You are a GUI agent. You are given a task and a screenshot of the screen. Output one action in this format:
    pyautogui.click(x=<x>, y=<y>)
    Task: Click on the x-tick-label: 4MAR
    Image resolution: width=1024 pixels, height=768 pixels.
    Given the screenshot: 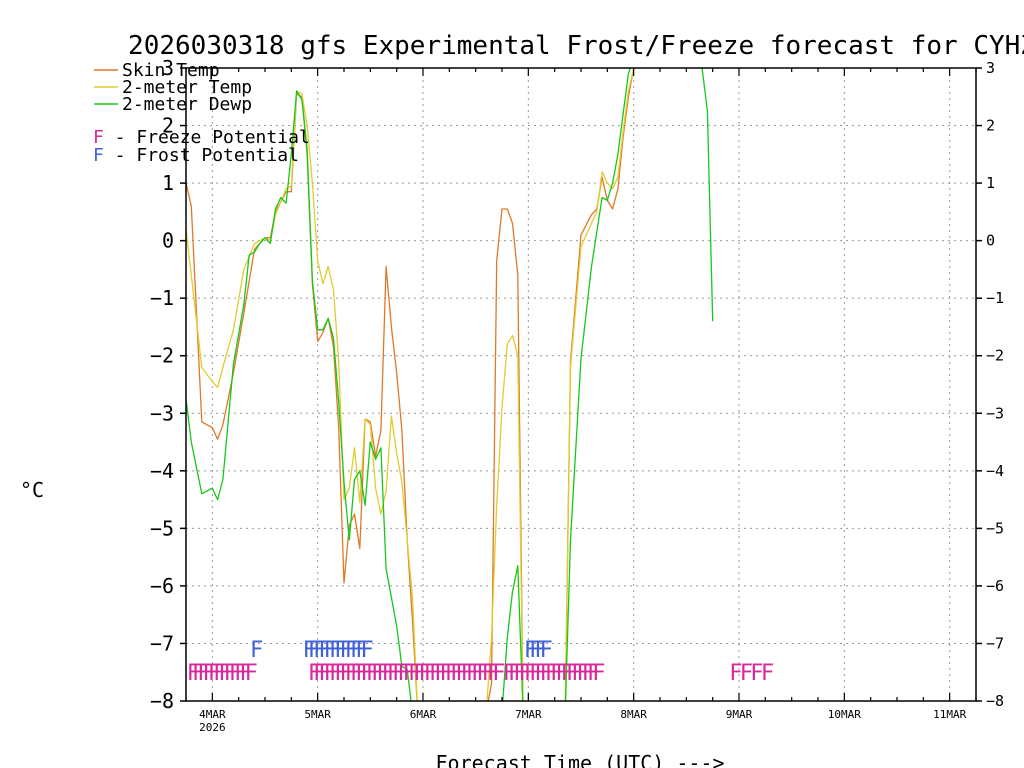 What is the action you would take?
    pyautogui.click(x=212, y=714)
    